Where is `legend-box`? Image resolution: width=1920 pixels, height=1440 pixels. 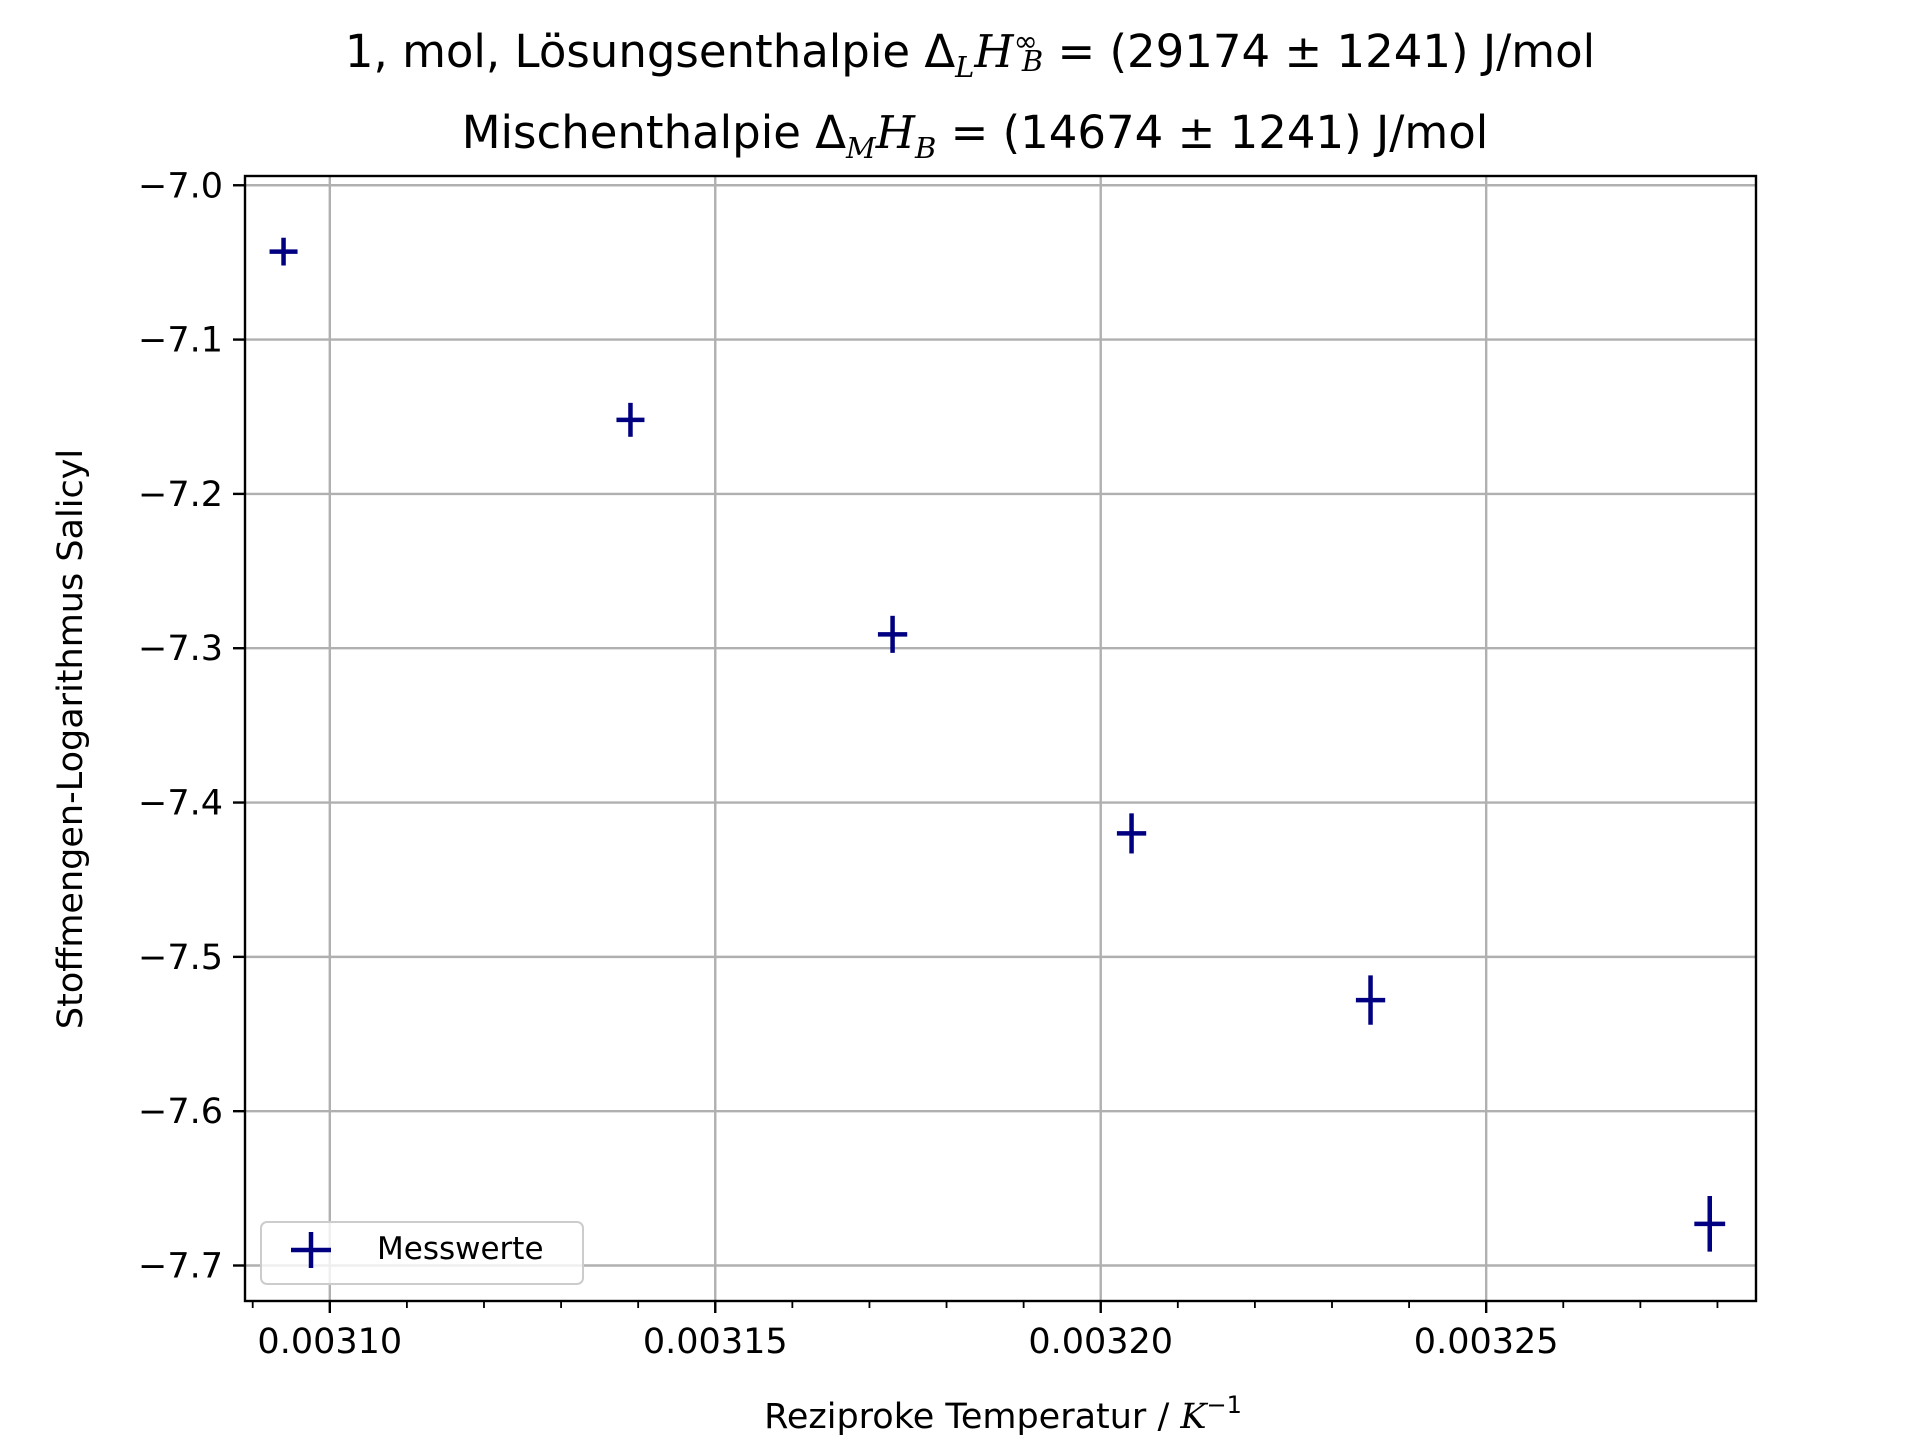 legend-box is located at coordinates (422, 1253).